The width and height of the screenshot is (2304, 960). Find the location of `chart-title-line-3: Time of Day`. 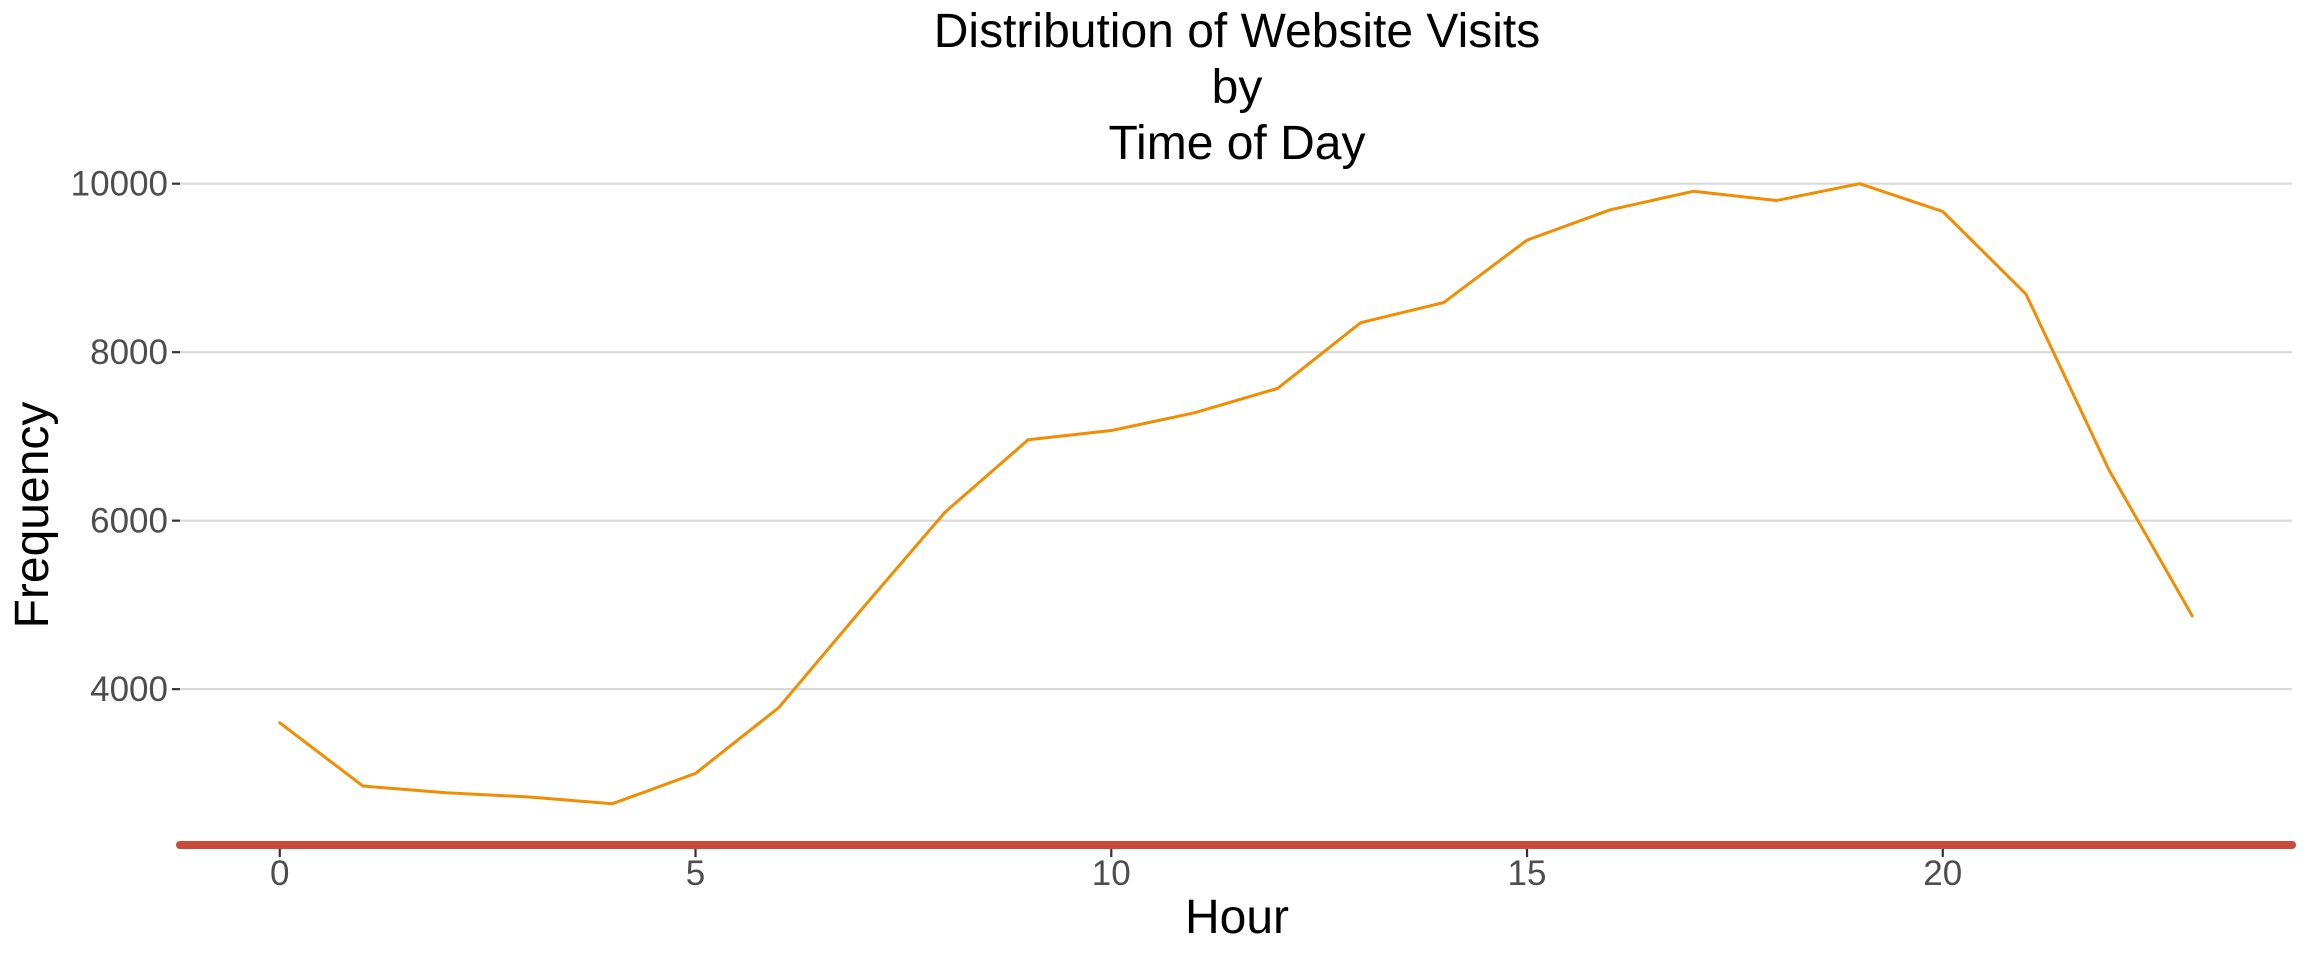

chart-title-line-3: Time of Day is located at coordinates (1237, 143).